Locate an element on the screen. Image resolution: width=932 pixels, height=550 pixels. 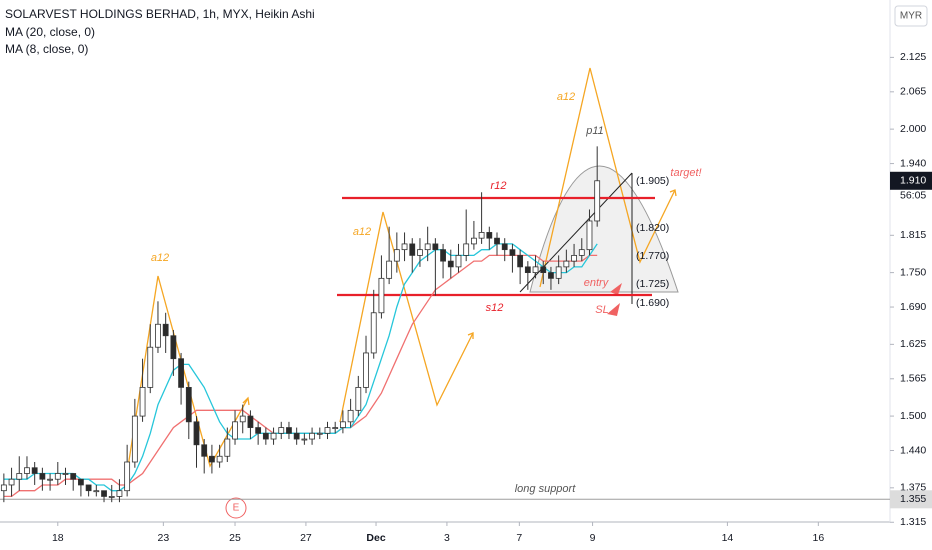
annotation: (1.905) is located at coordinates (652, 181).